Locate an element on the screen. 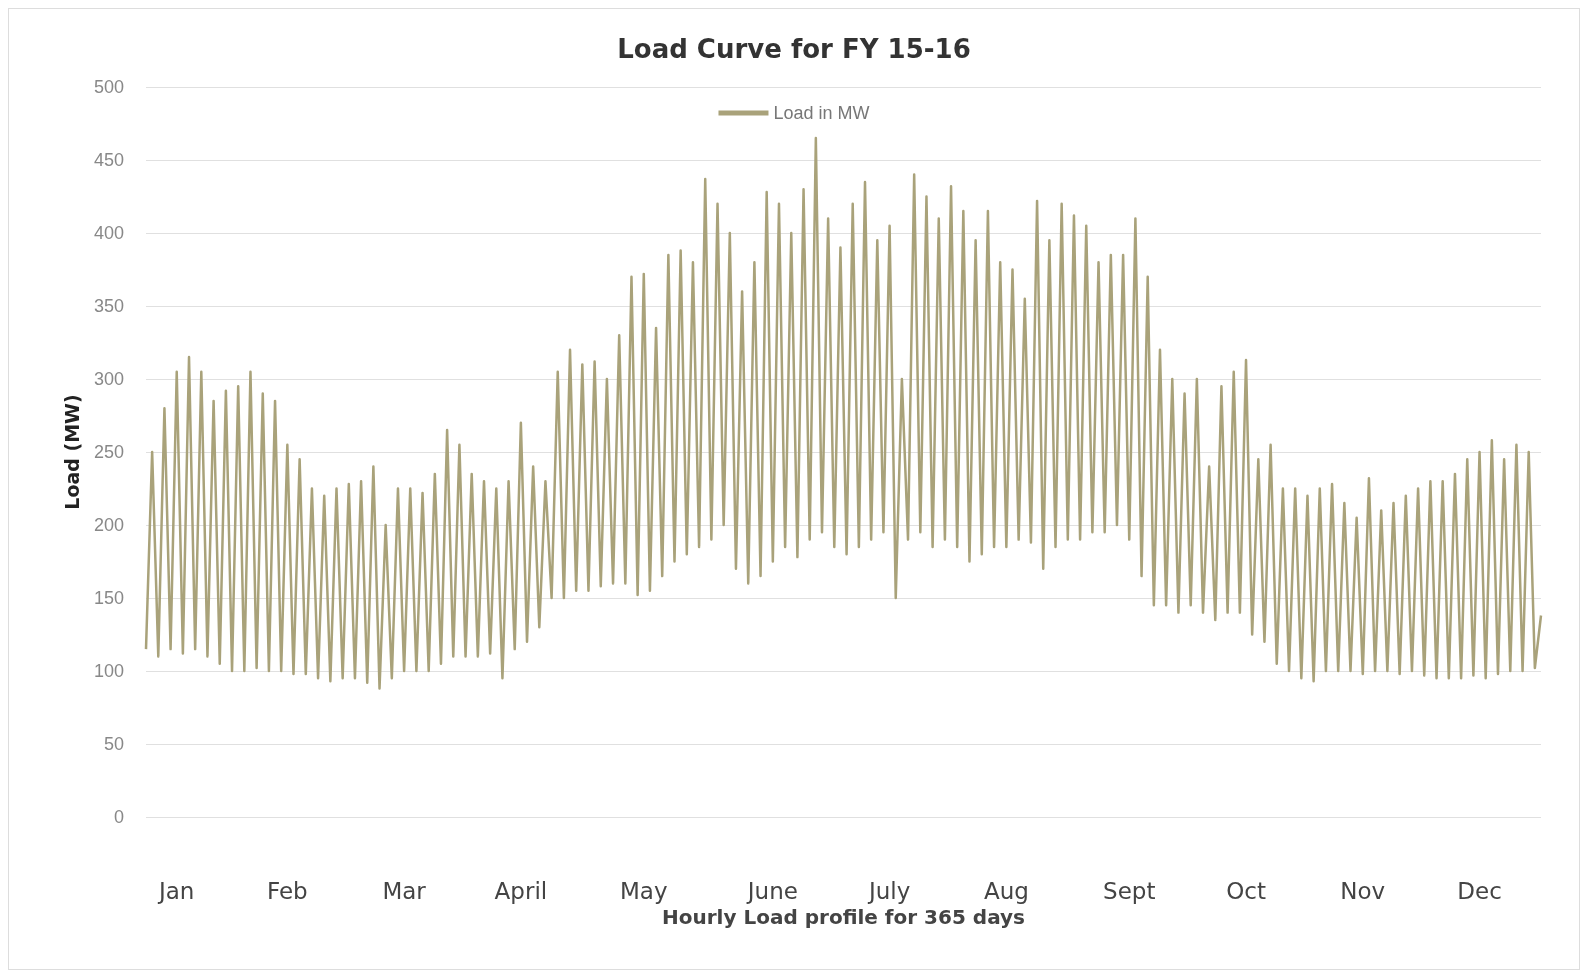 The height and width of the screenshot is (979, 1587). x-tick-label: Dec is located at coordinates (1479, 890).